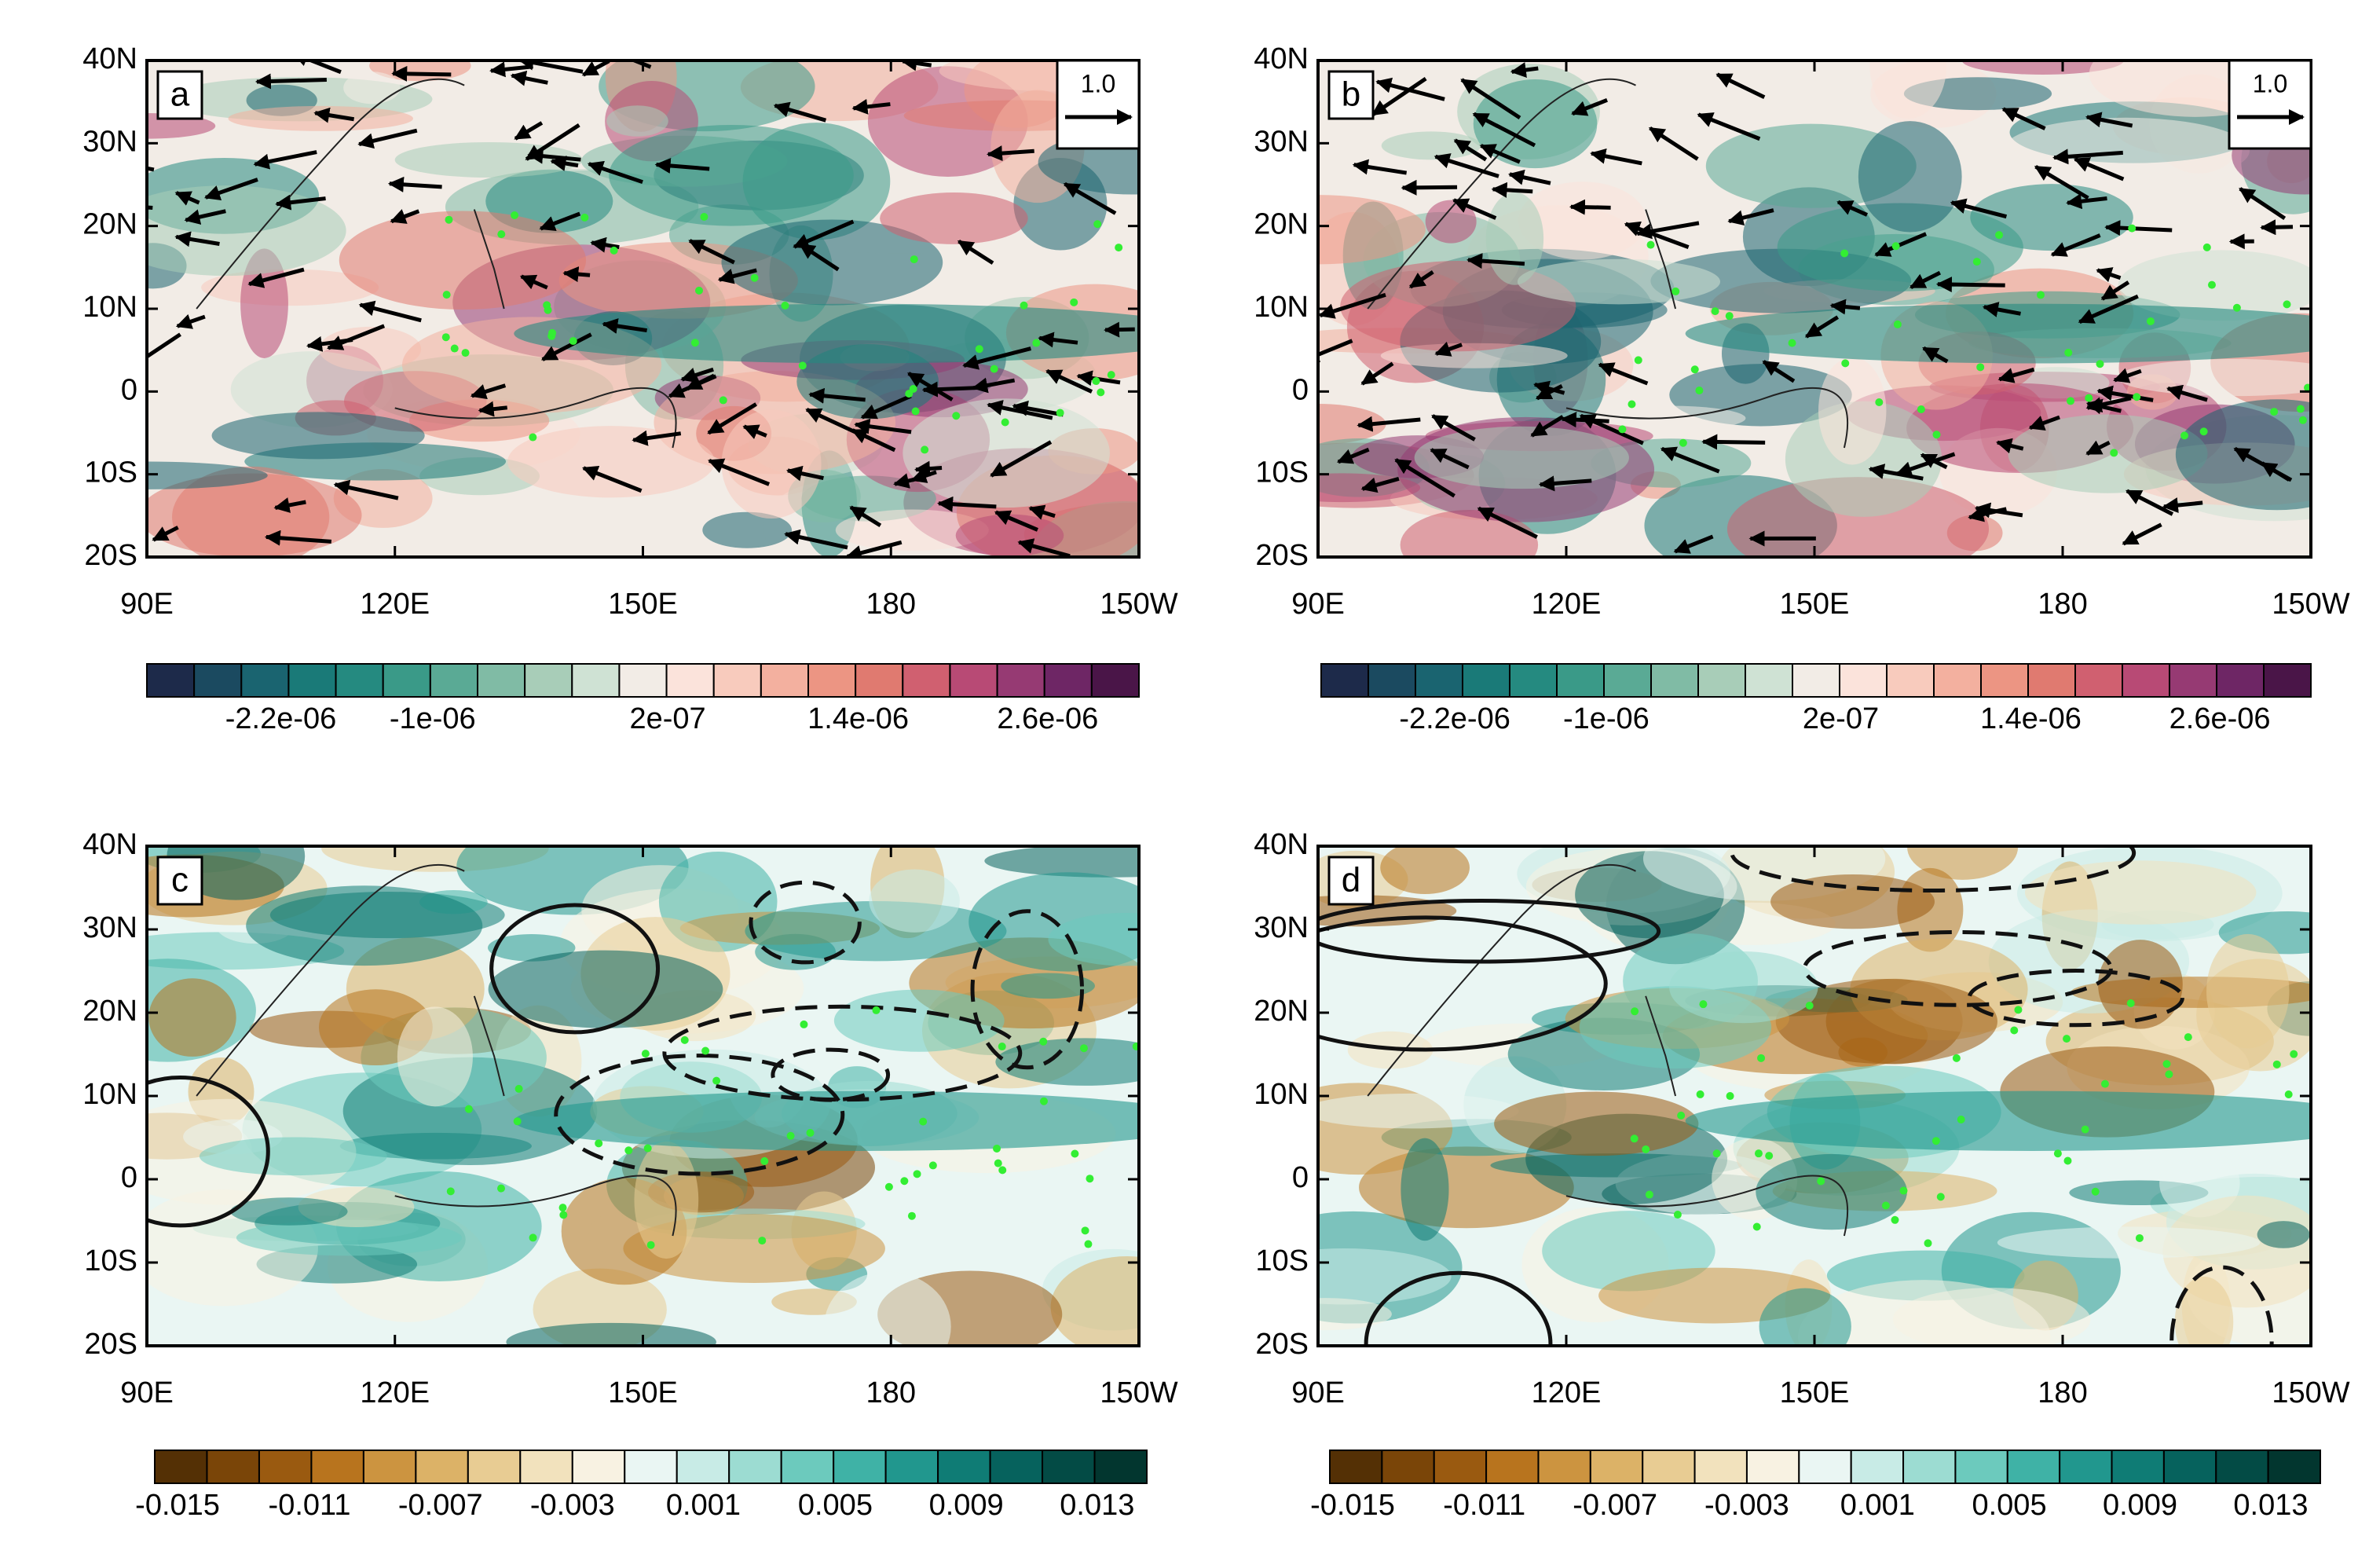  What do you see at coordinates (395, 1392) in the screenshot?
I see `x-tick-label: 120E` at bounding box center [395, 1392].